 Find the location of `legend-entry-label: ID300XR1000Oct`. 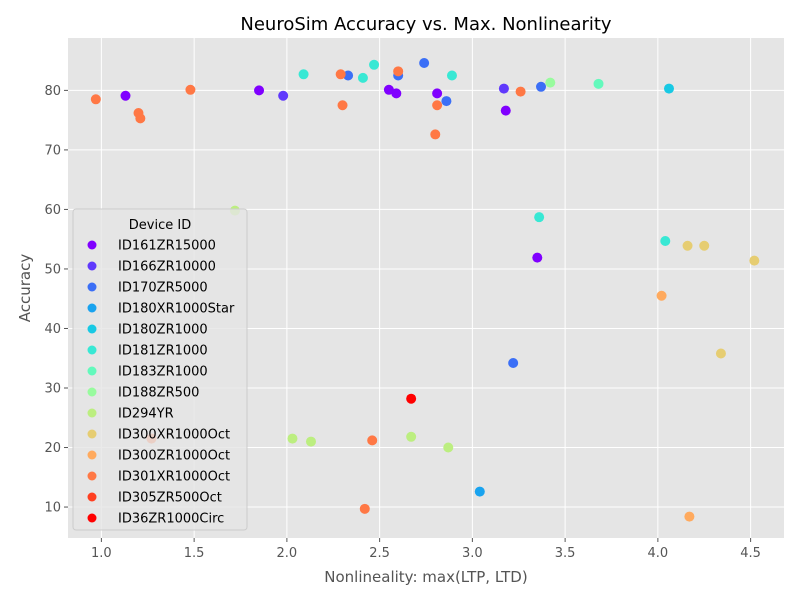

legend-entry-label: ID300XR1000Oct is located at coordinates (174, 435).